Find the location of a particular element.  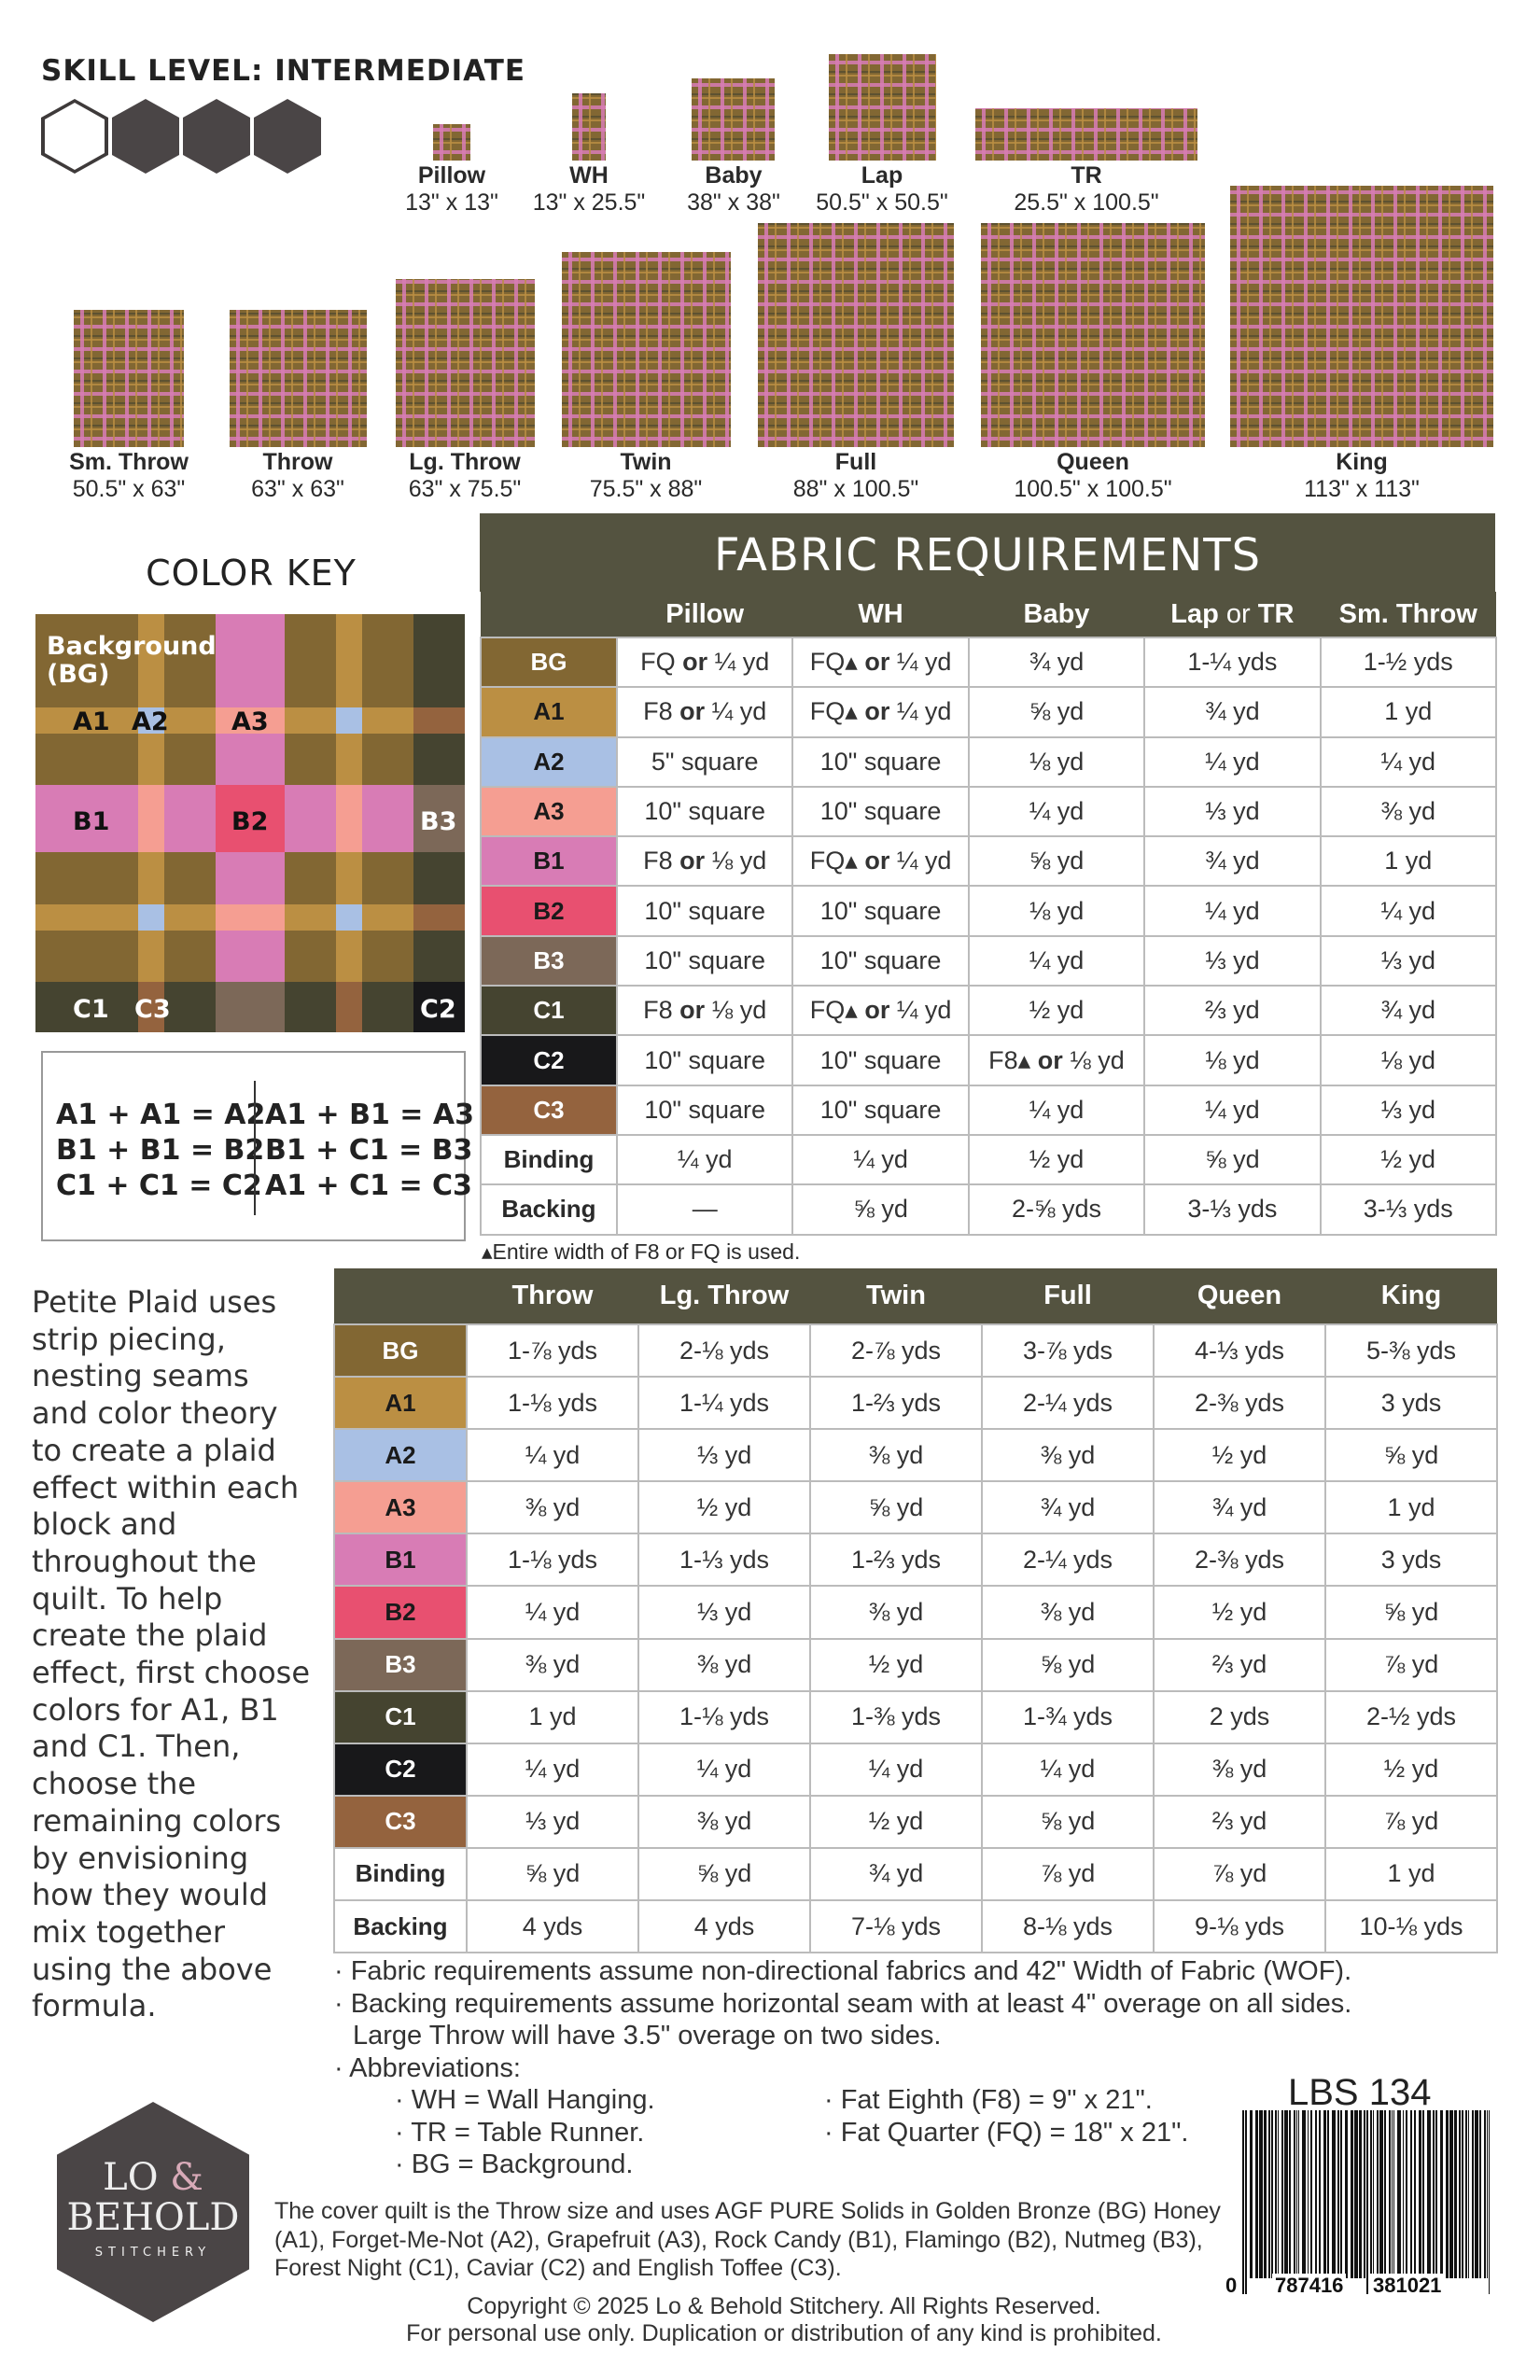

row-label: B3 is located at coordinates (549, 960).